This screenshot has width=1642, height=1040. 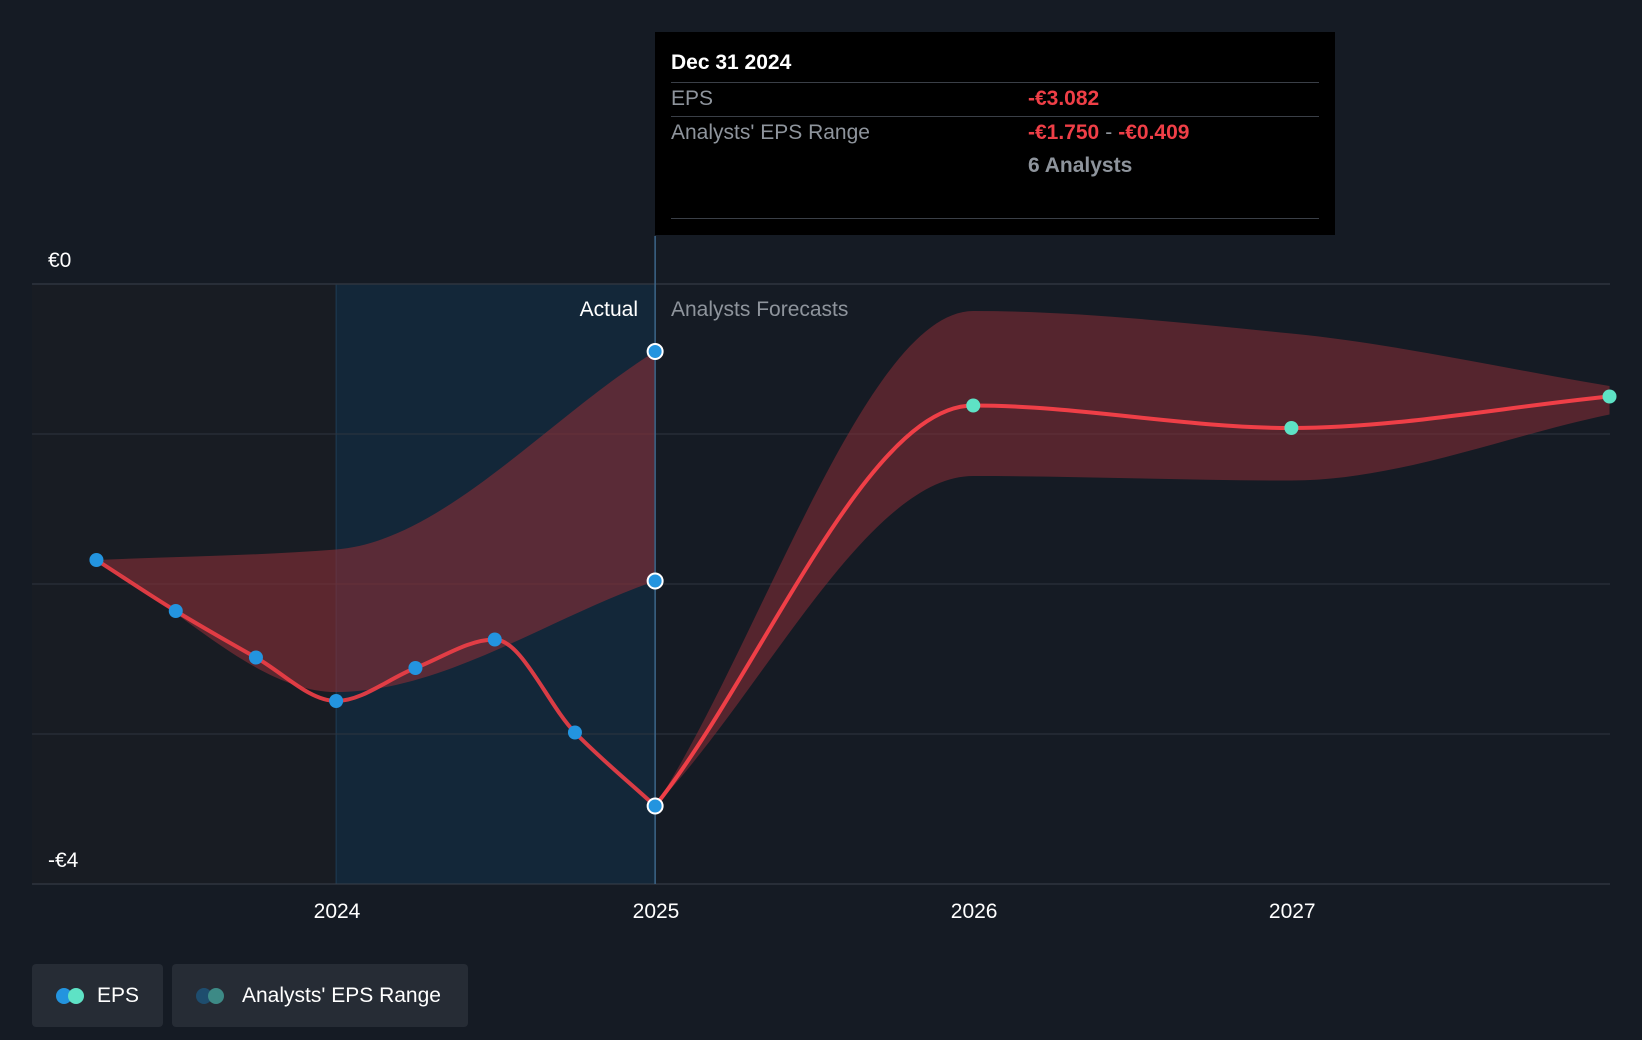 What do you see at coordinates (655, 581) in the screenshot?
I see `range-low-marker` at bounding box center [655, 581].